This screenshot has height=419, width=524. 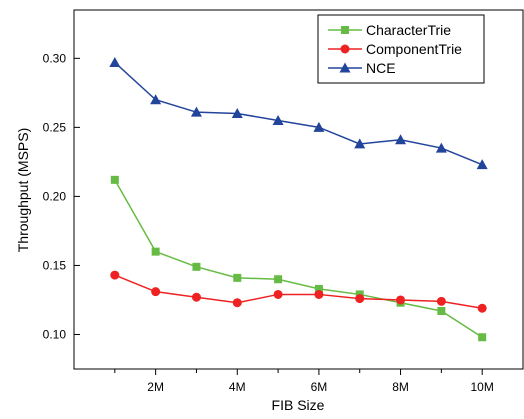 I want to click on y-tick-label: 0.20, so click(x=55, y=196).